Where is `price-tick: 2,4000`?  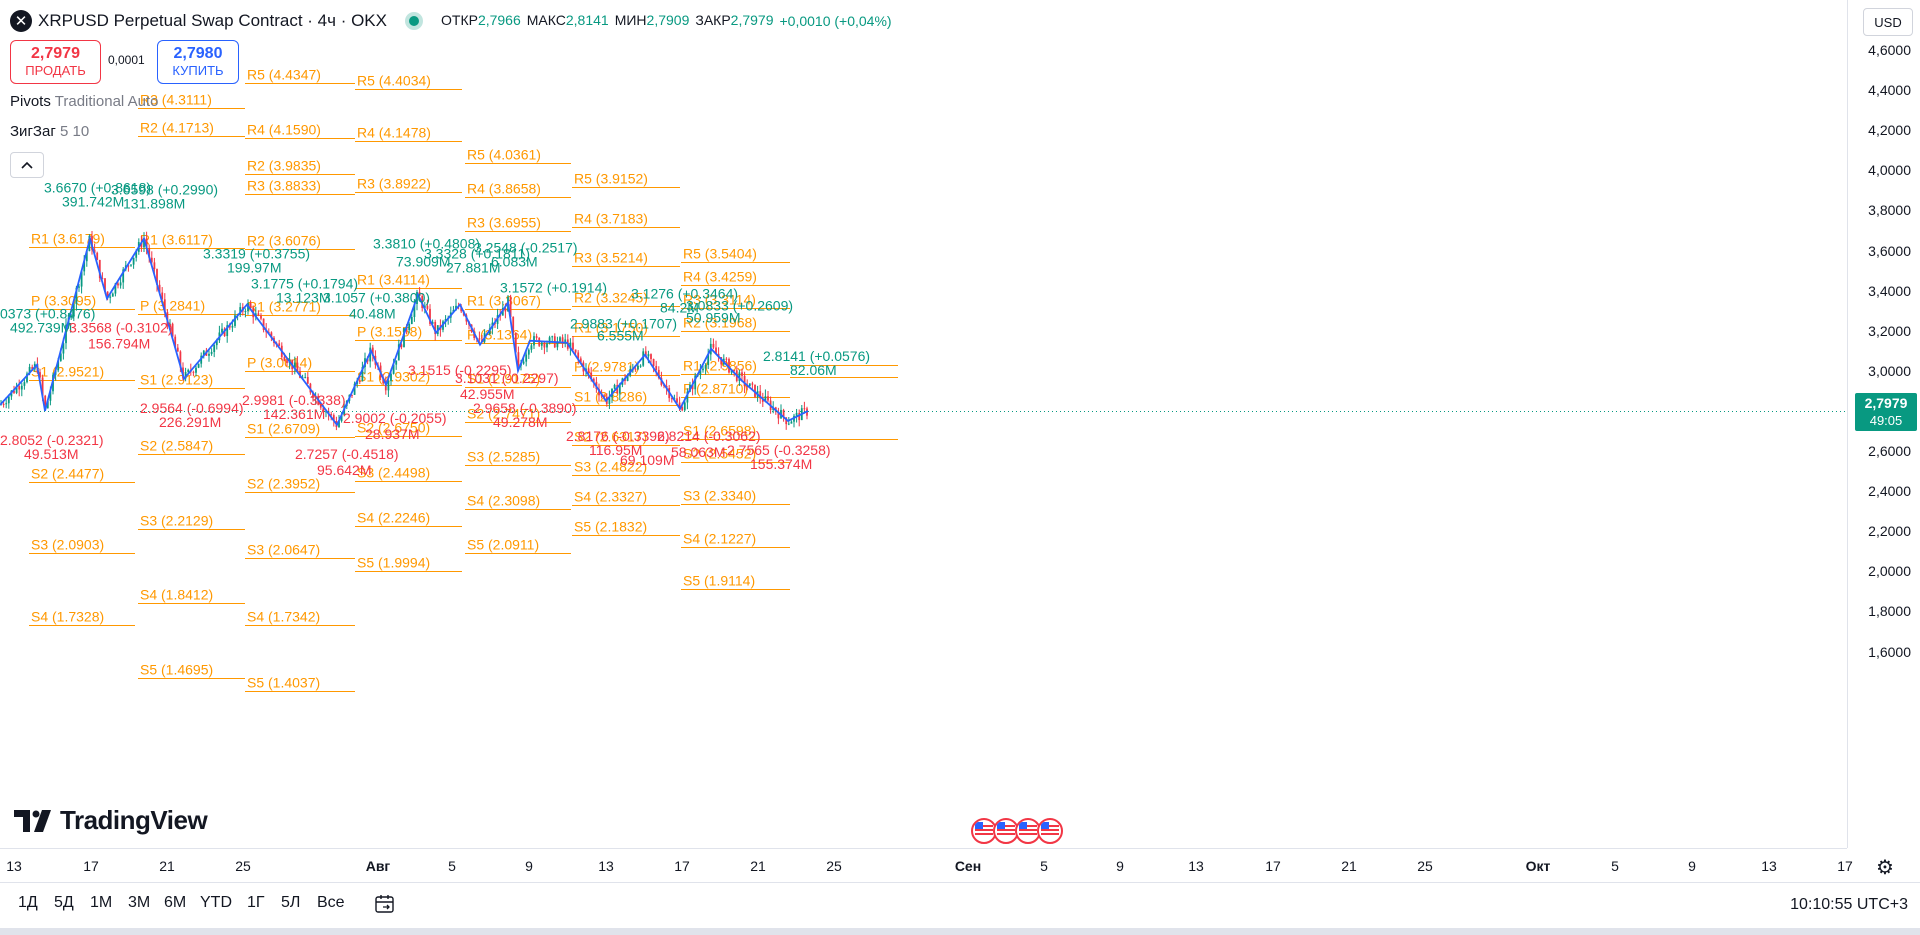 price-tick: 2,4000 is located at coordinates (1889, 491).